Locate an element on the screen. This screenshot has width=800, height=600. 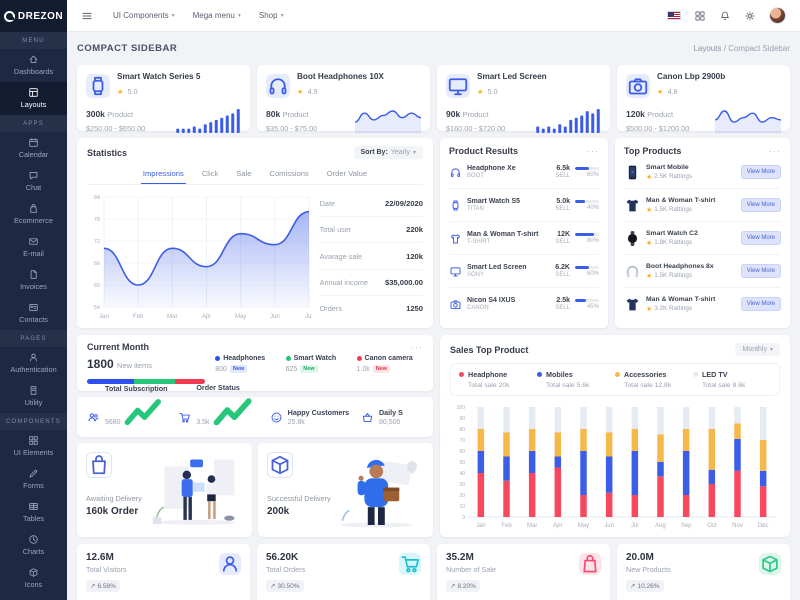
product-price-range: $500.00 - $1200.00 is located at coordinates (658, 128).